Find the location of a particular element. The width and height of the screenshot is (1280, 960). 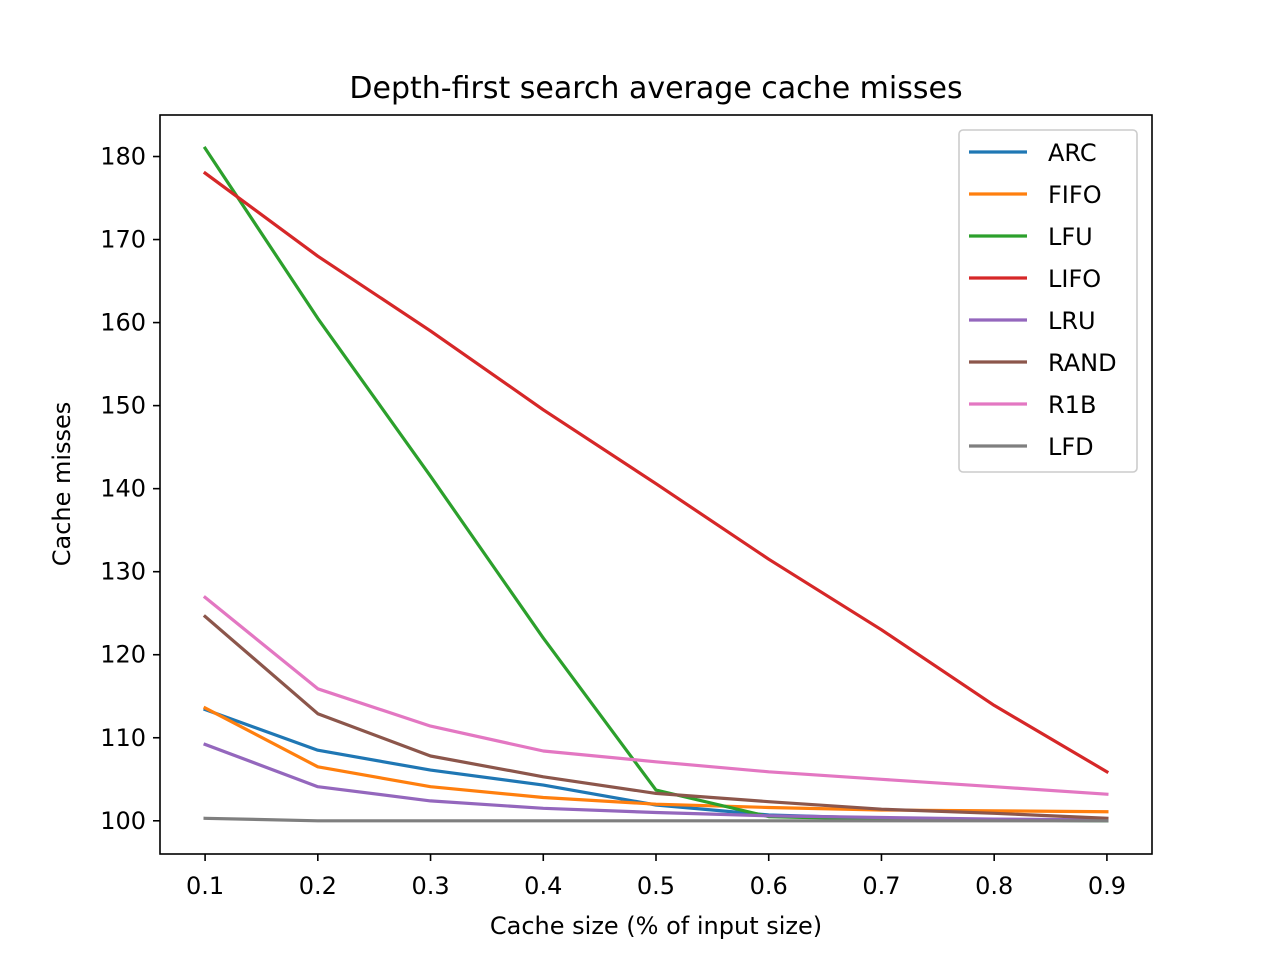

legend-label-arc: ARC is located at coordinates (1072, 153).